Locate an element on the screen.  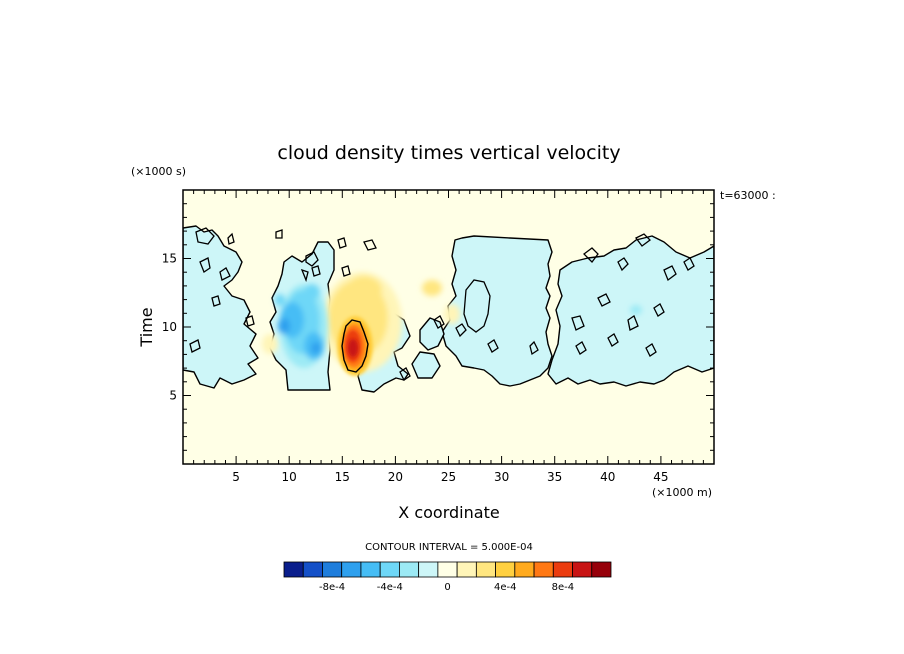
y-axis-label: Time is located at coordinates (146, 327).